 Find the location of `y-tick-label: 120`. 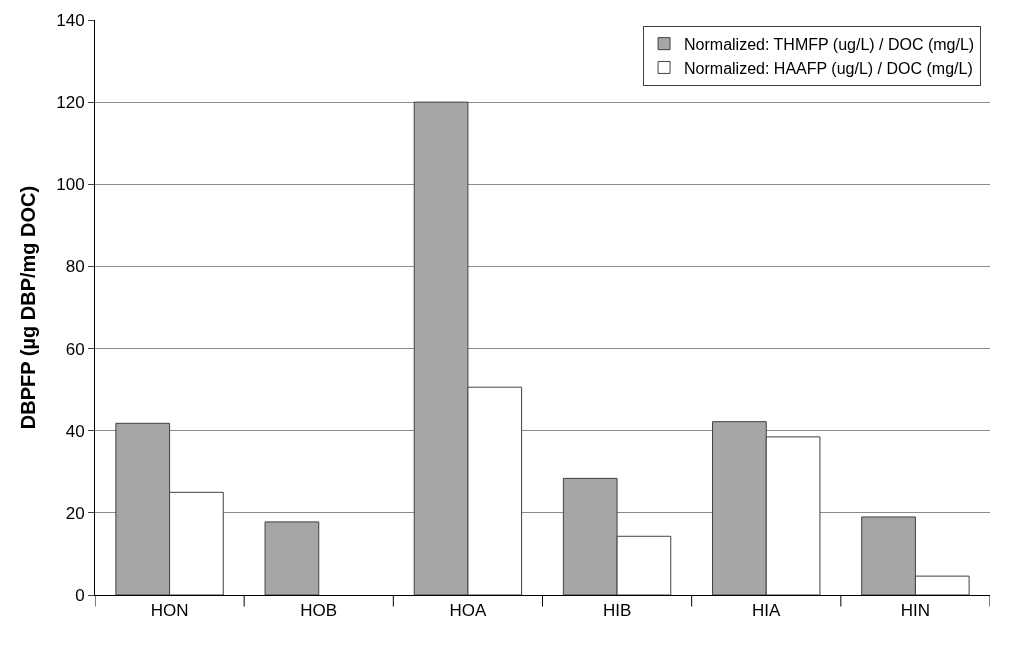

y-tick-label: 120 is located at coordinates (70, 103).